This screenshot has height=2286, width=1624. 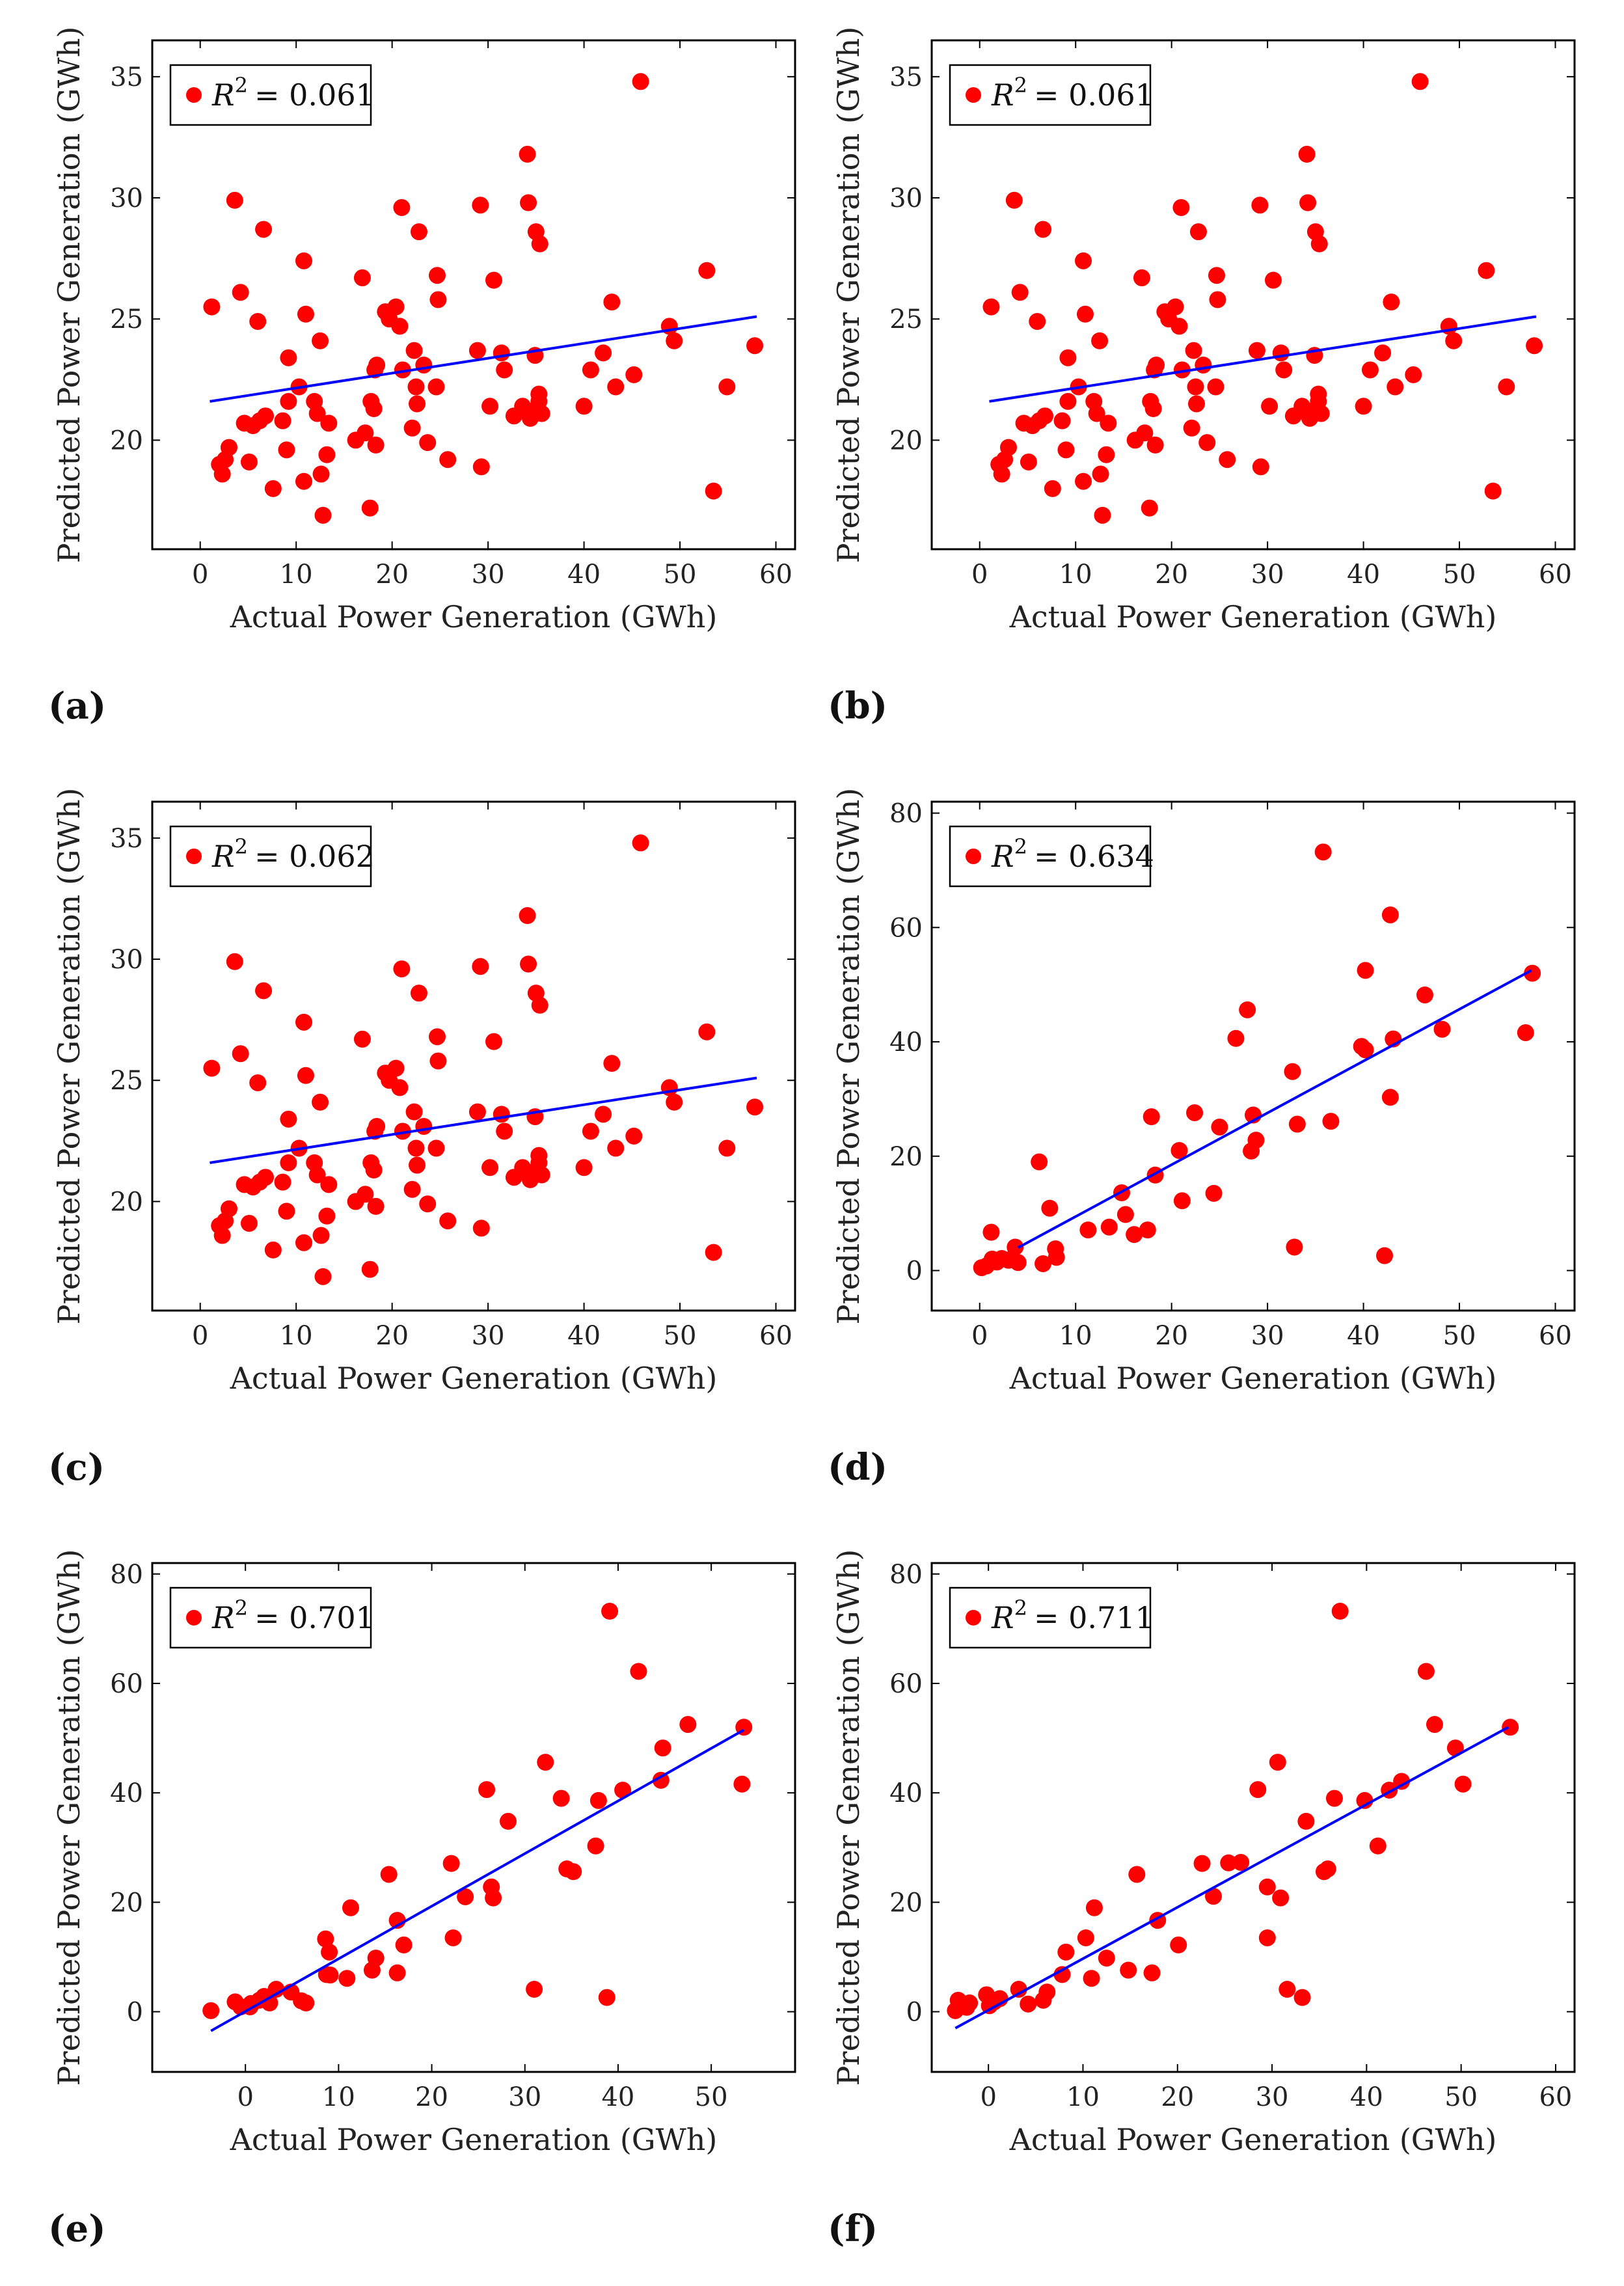 I want to click on panel-label: (a), so click(x=77, y=706).